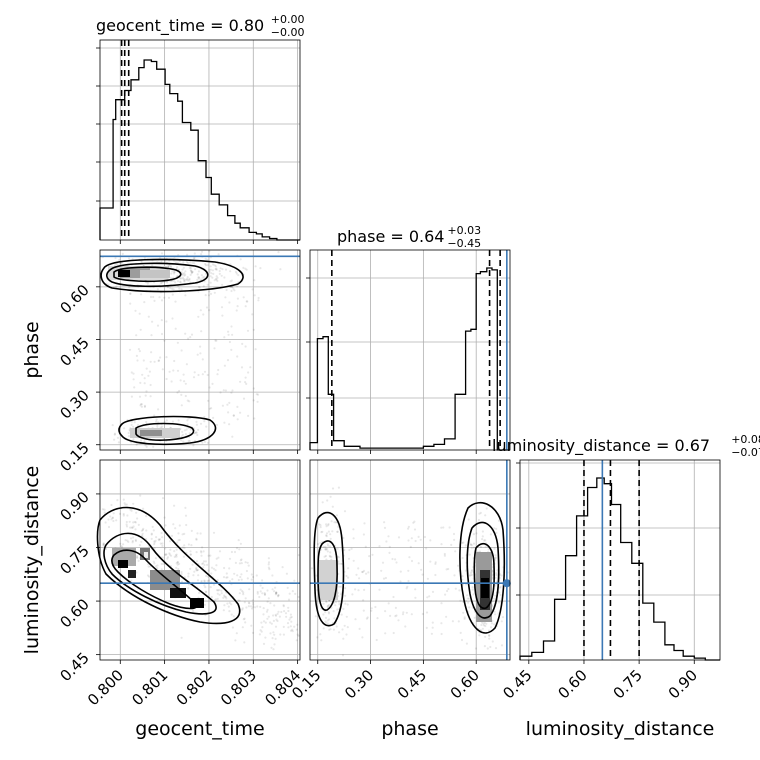  I want to click on contour-line, so click(482, 568).